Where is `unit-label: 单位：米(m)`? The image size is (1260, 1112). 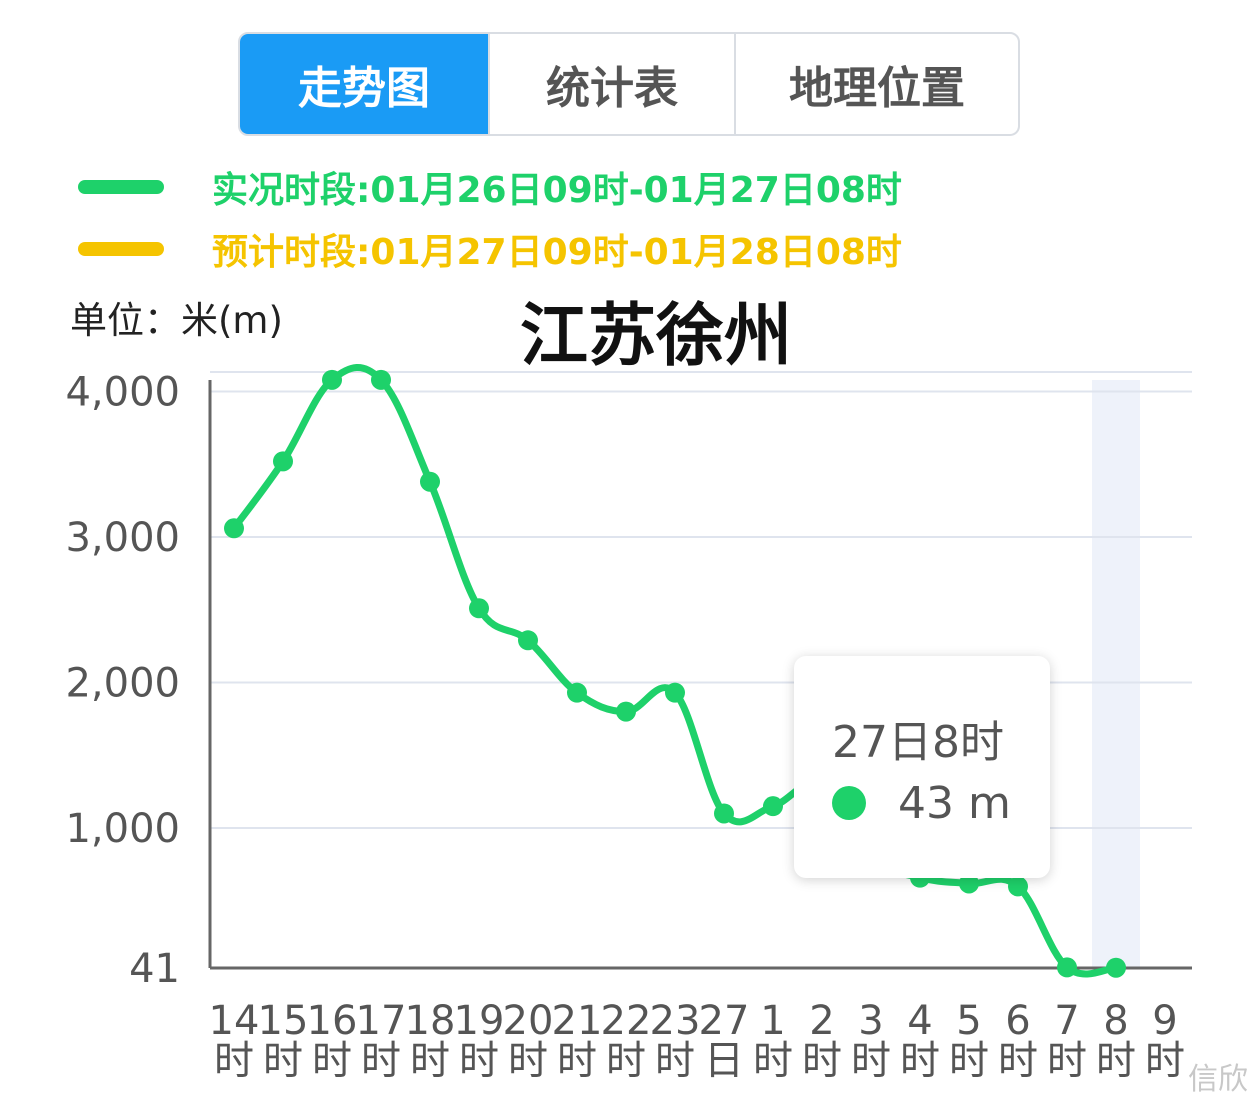
unit-label: 单位：米(m) is located at coordinates (176, 320).